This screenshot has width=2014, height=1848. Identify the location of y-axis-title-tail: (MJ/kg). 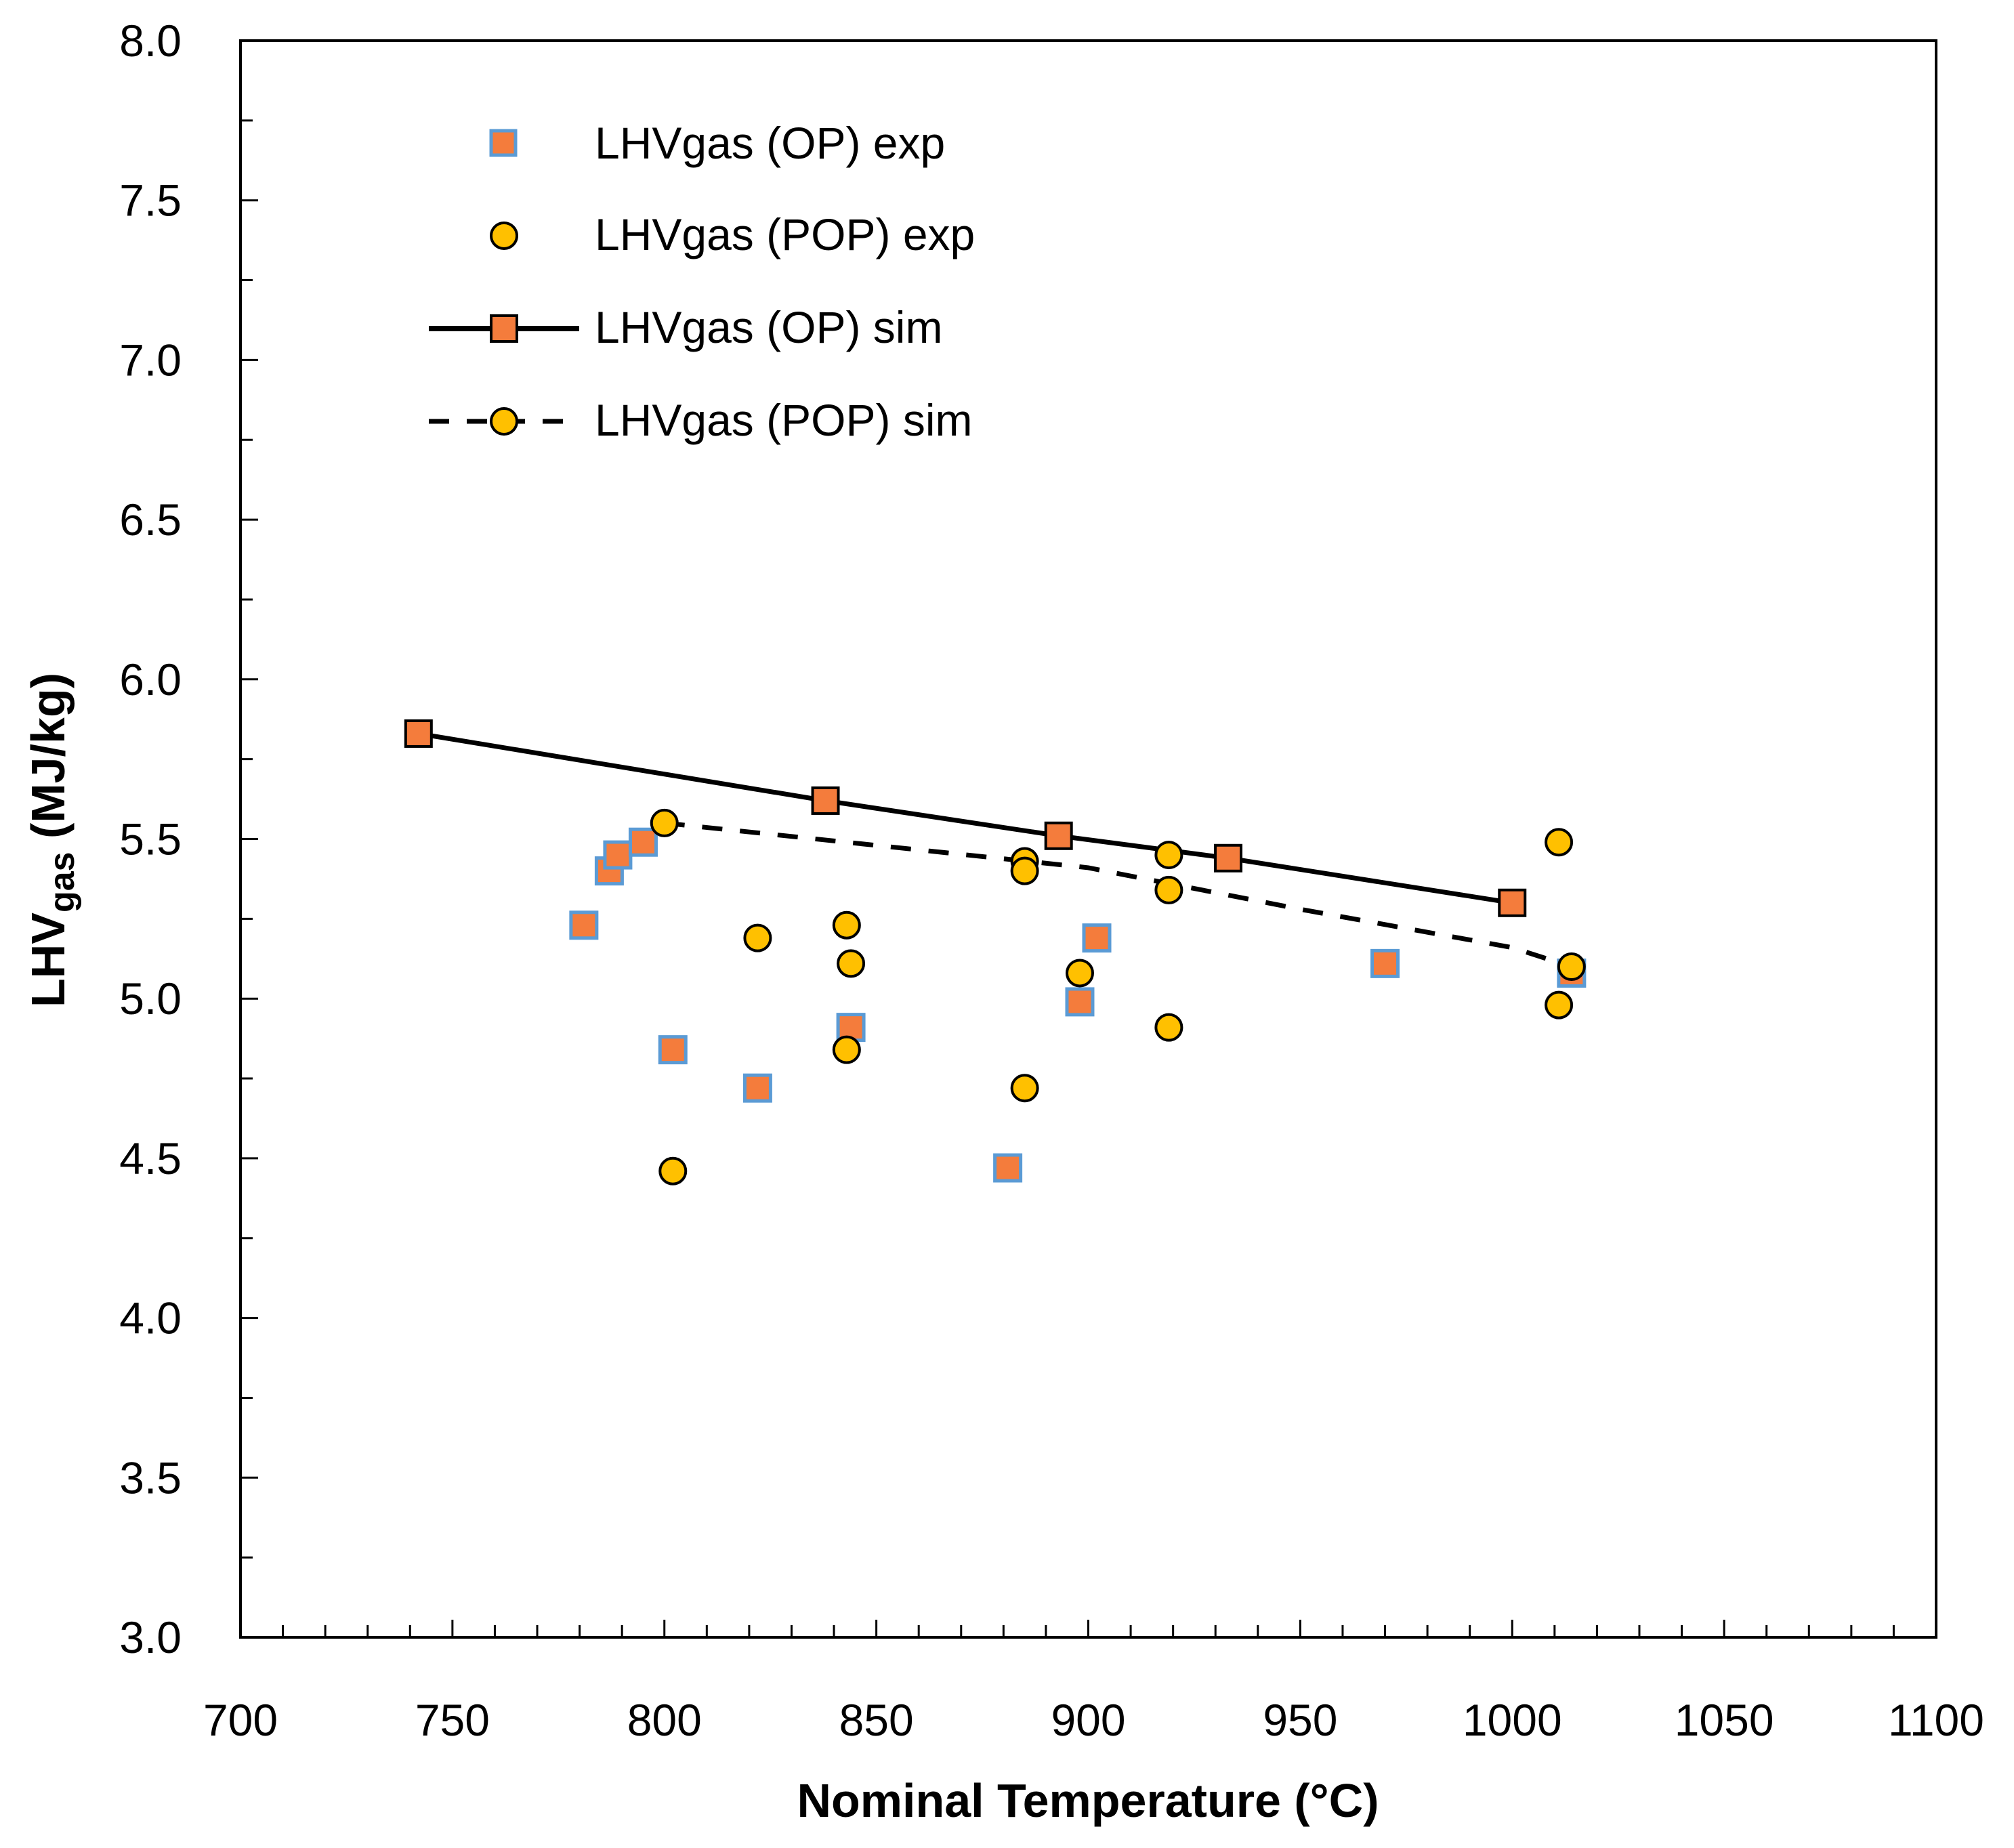
(48, 762).